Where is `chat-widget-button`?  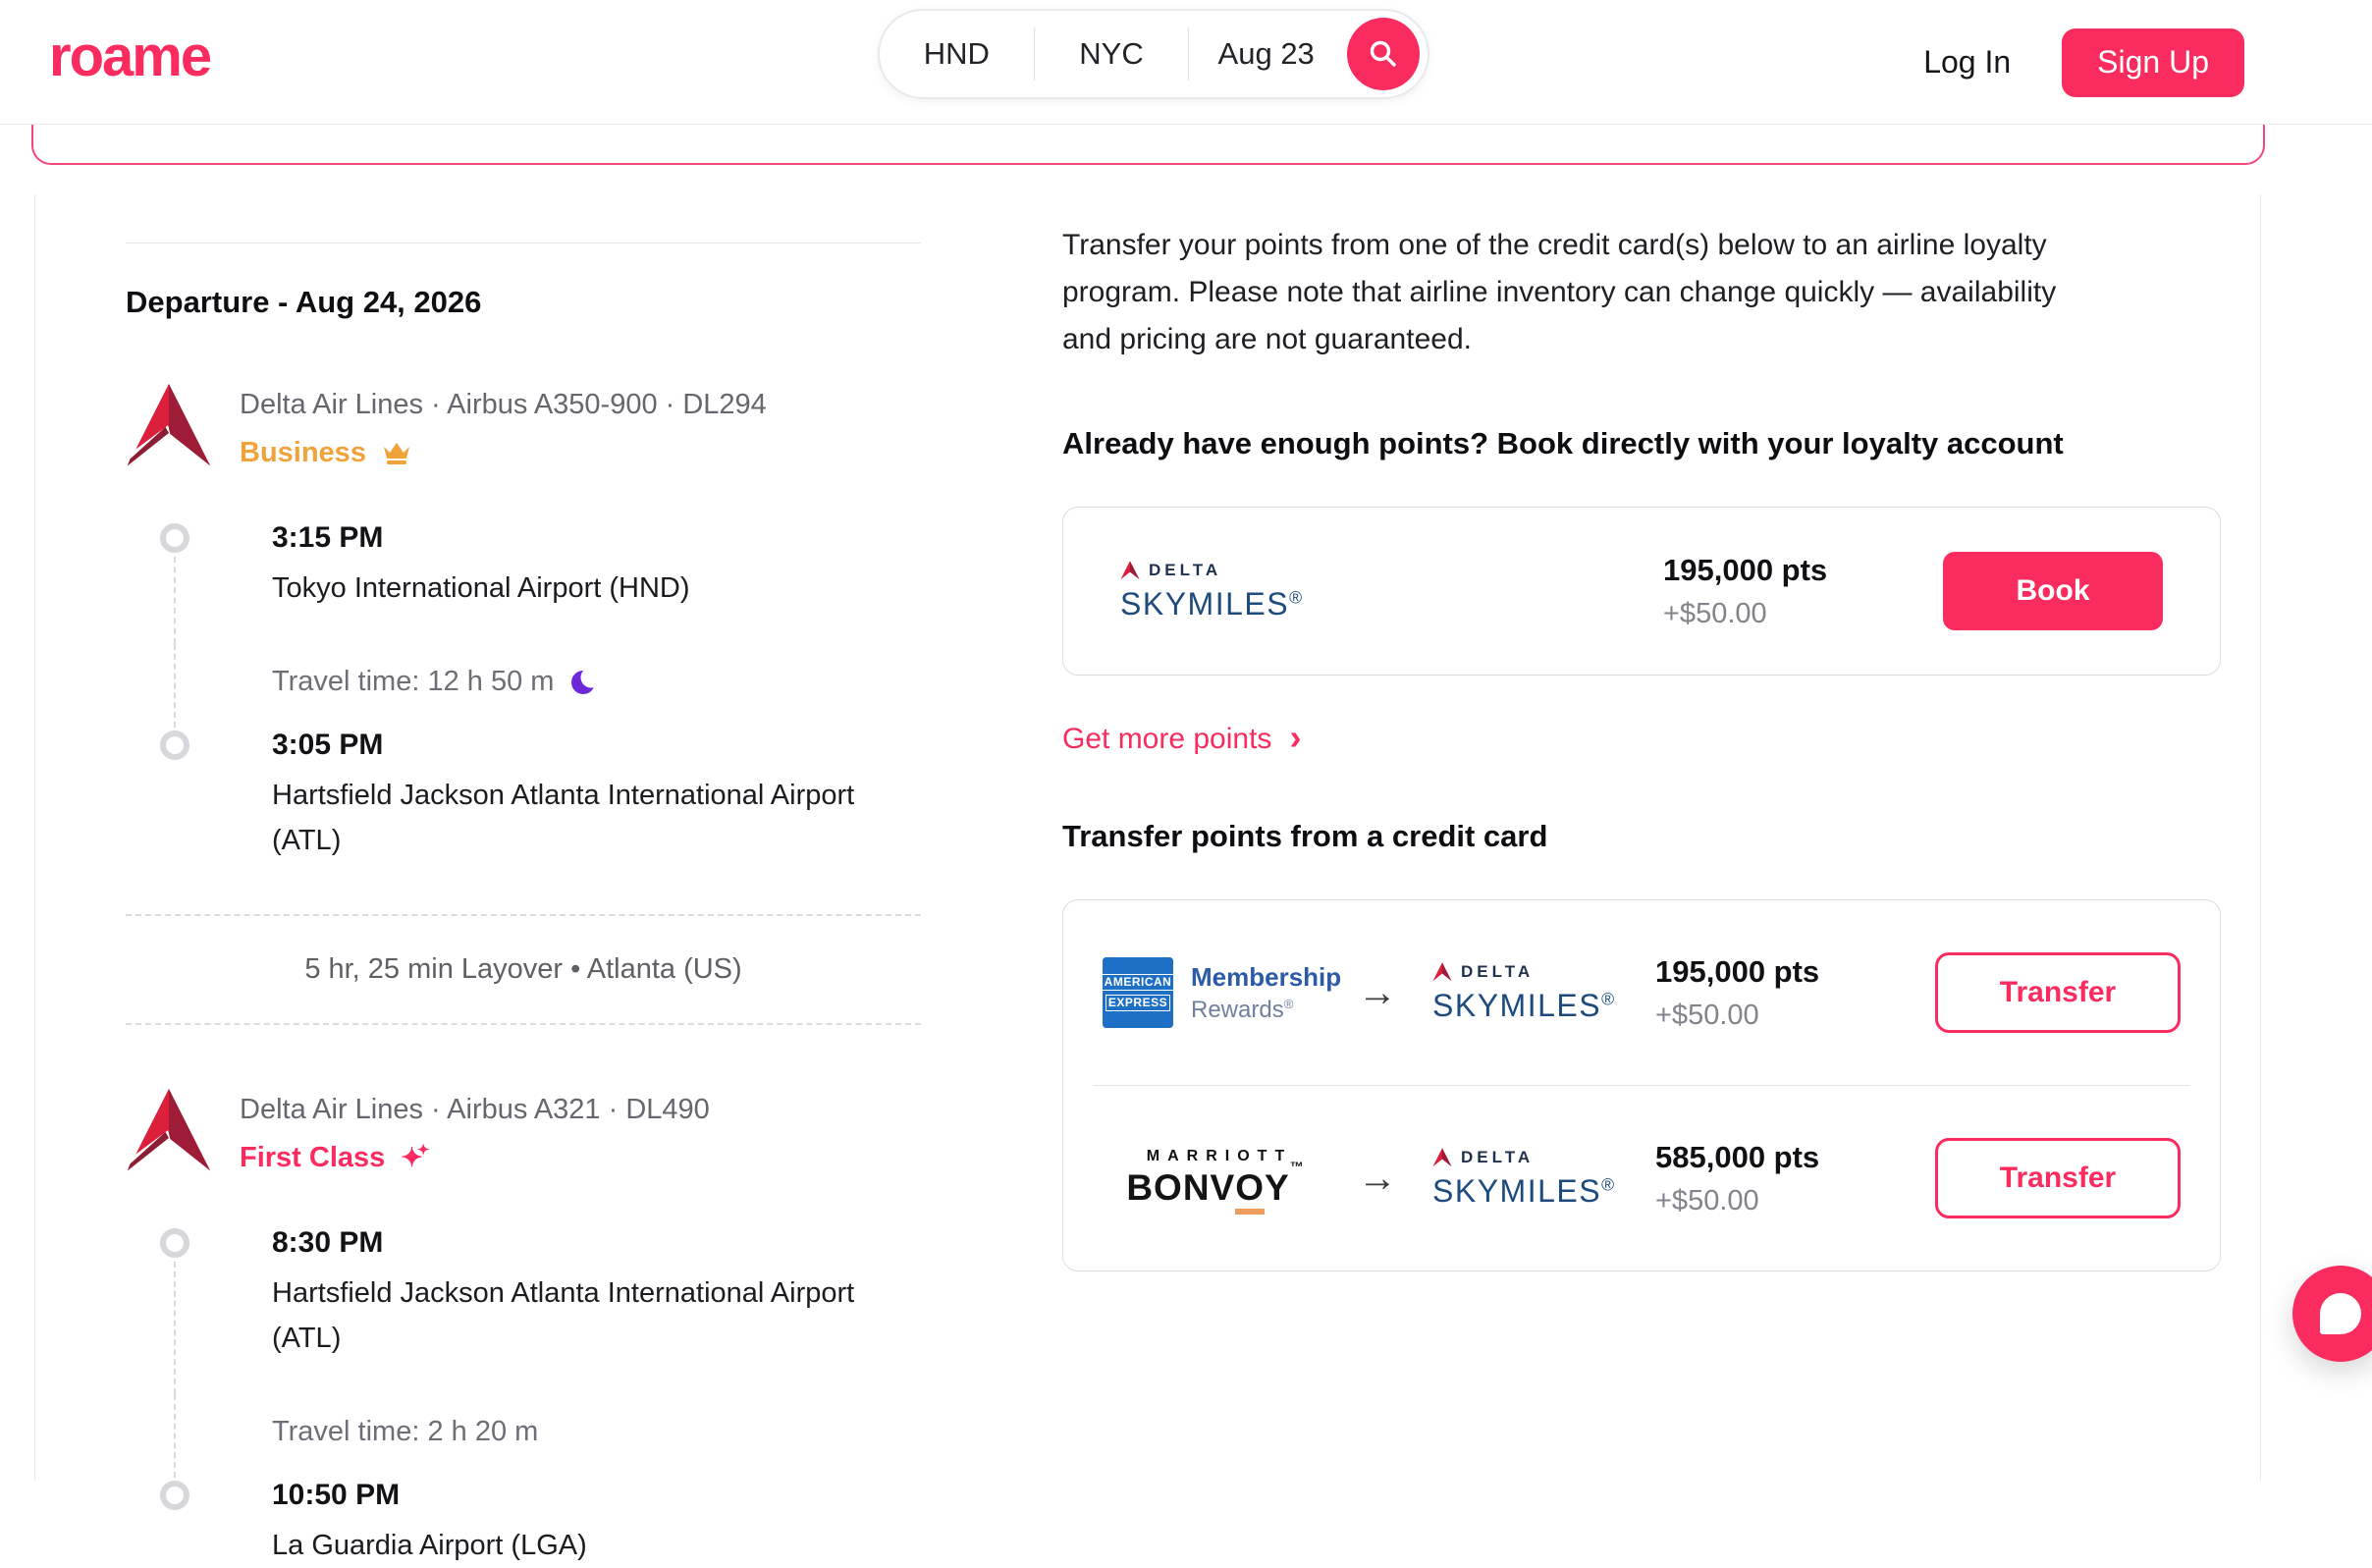 chat-widget-button is located at coordinates (2332, 1314).